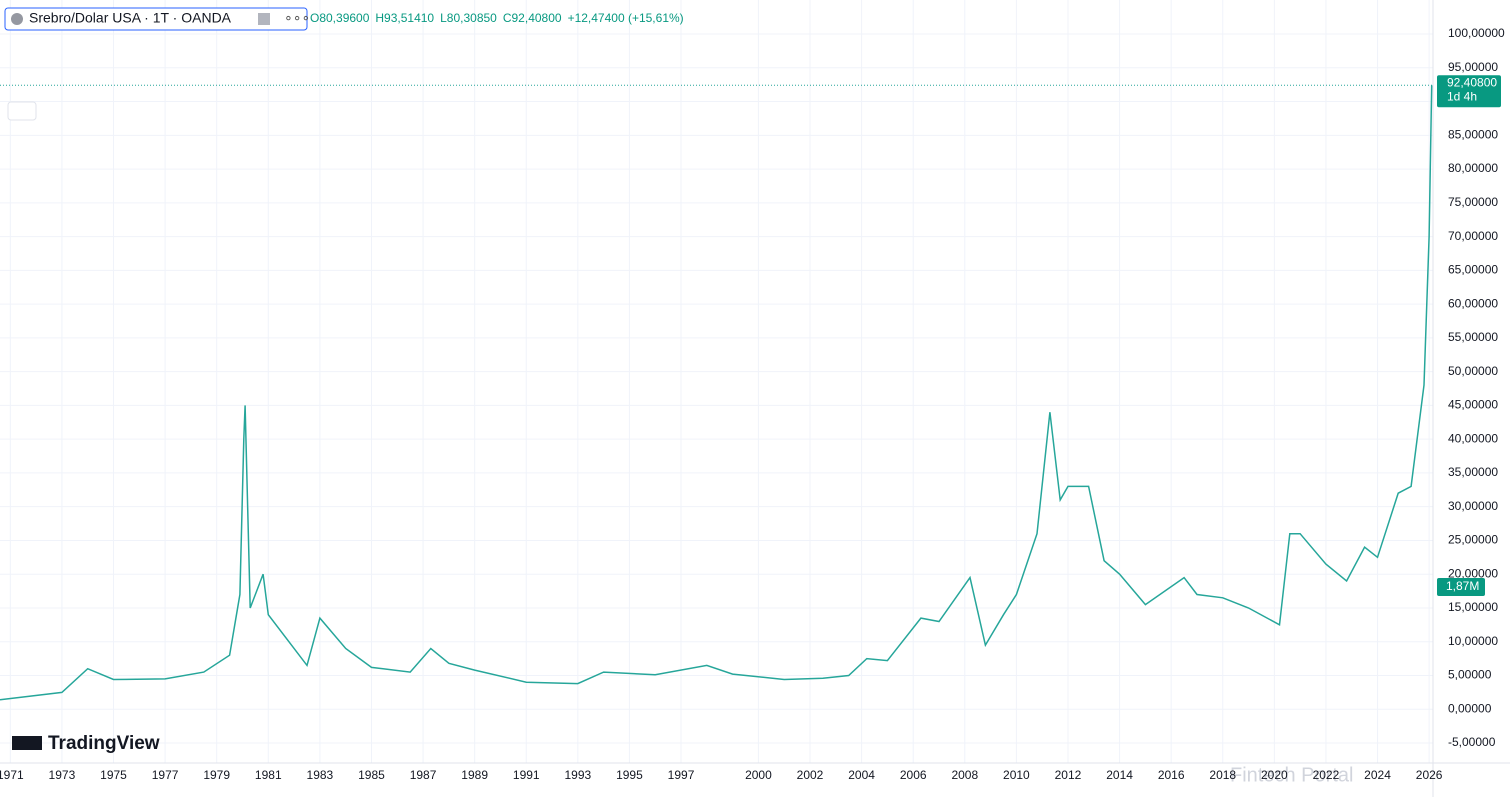 The image size is (1510, 802). Describe the element at coordinates (758, 775) in the screenshot. I see `x-tick-label: 2000` at that location.